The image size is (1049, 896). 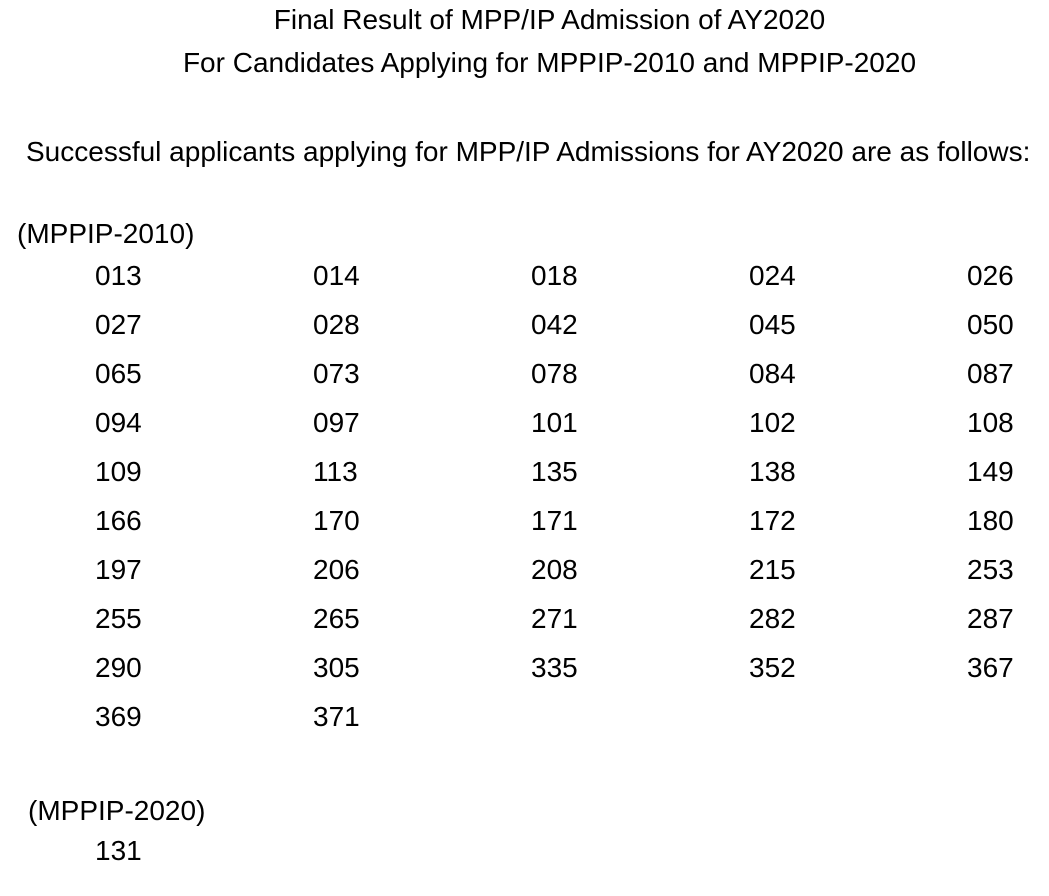 What do you see at coordinates (336, 422) in the screenshot?
I see `applicant-number: 097` at bounding box center [336, 422].